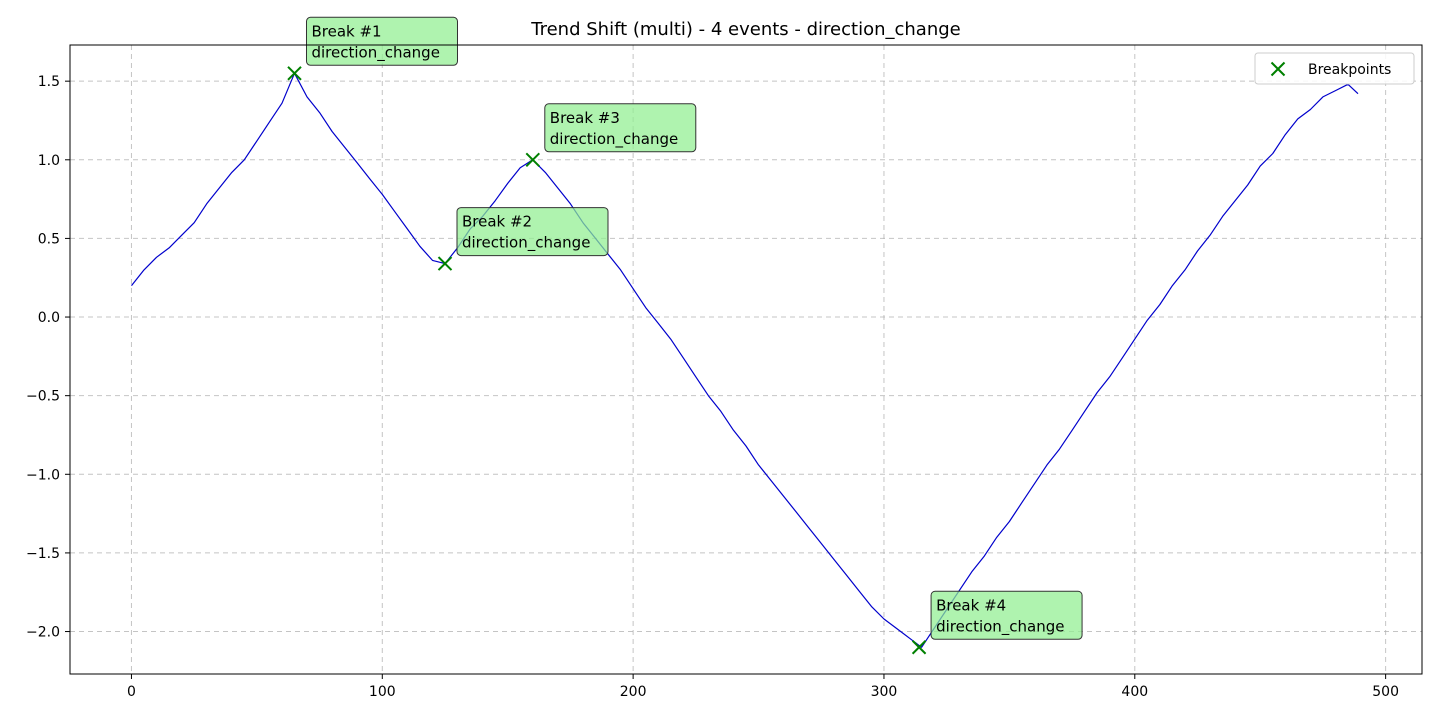 The image size is (1440, 720). Describe the element at coordinates (382, 692) in the screenshot. I see `x-tick-label: 100` at that location.